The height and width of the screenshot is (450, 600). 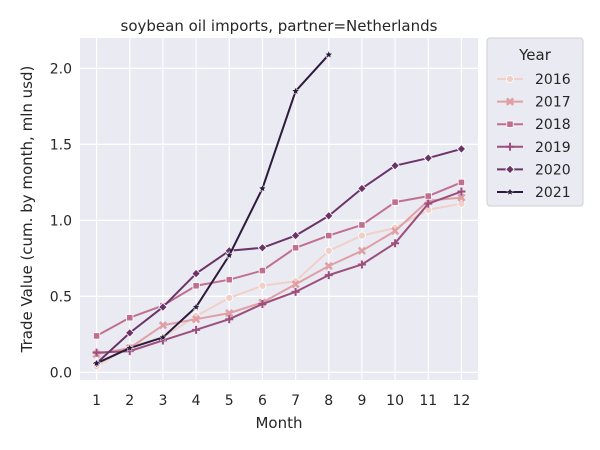 I want to click on legend: Year 2016 2017 2018 2019 2020 2021, so click(x=535, y=122).